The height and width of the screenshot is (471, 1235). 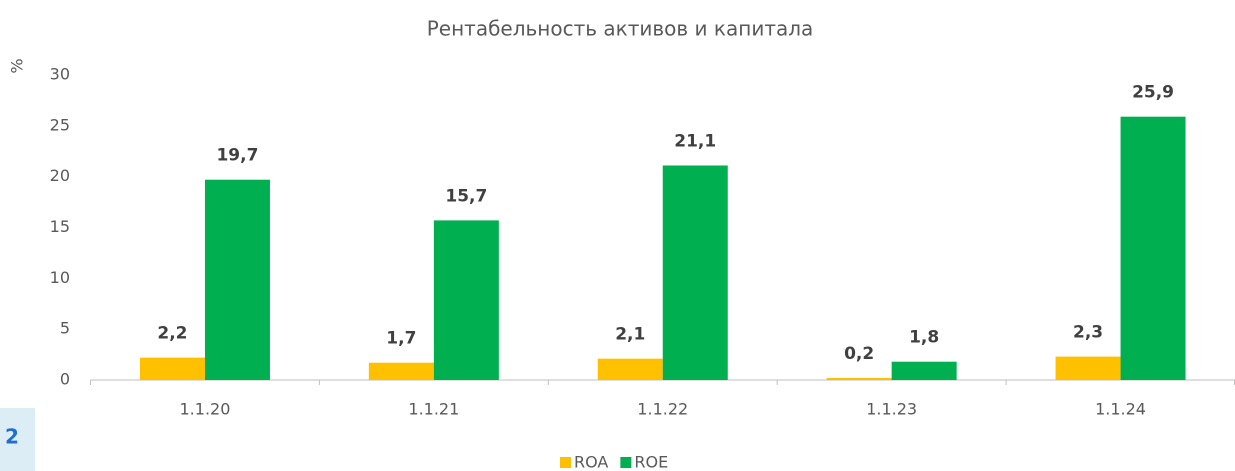 What do you see at coordinates (237, 156) in the screenshot?
I see `value-label: 19,7` at bounding box center [237, 156].